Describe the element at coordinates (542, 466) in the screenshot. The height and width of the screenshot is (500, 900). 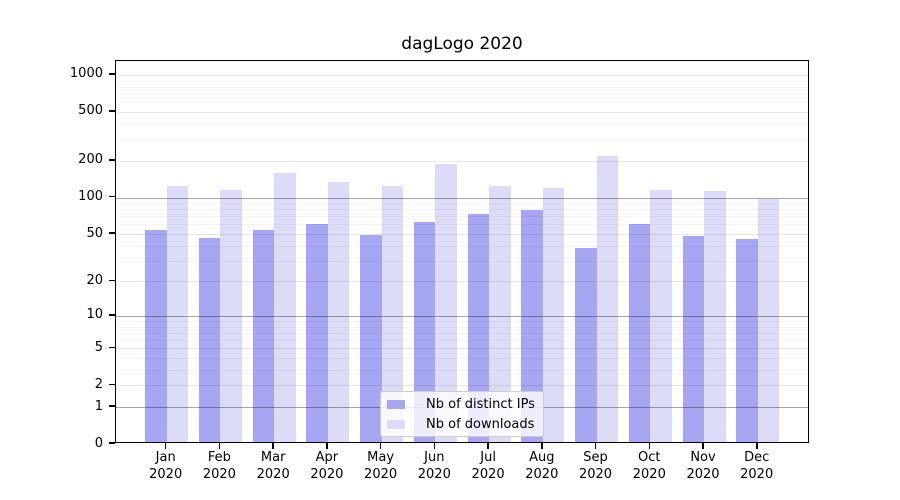
I see `x-tick-label: Aug 2020` at that location.